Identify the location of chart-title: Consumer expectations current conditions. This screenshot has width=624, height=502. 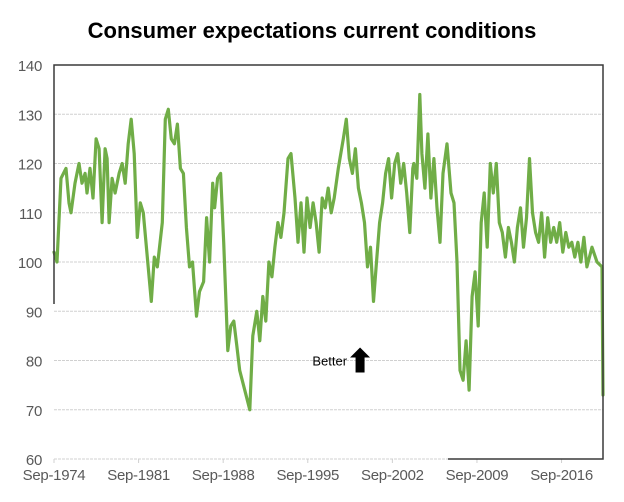
(312, 30).